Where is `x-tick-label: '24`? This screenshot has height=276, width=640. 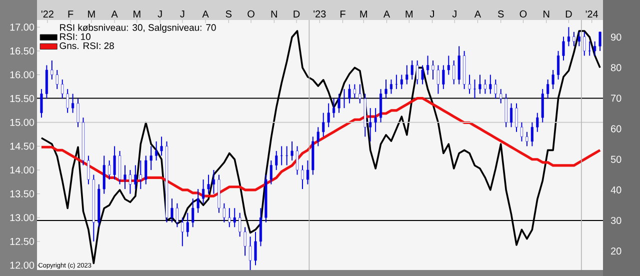
x-tick-label: '24 is located at coordinates (592, 14).